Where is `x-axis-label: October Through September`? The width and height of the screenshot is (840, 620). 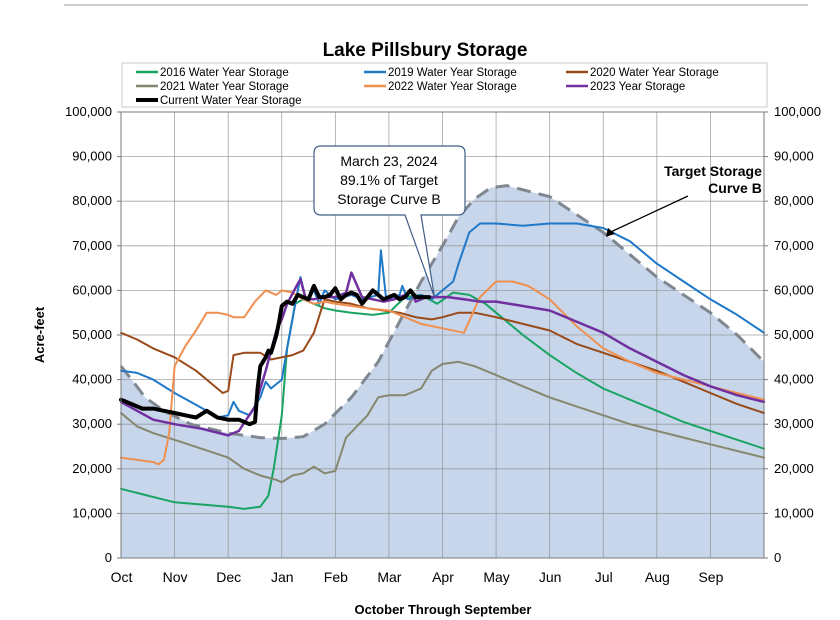 x-axis-label: October Through September is located at coordinates (443, 609).